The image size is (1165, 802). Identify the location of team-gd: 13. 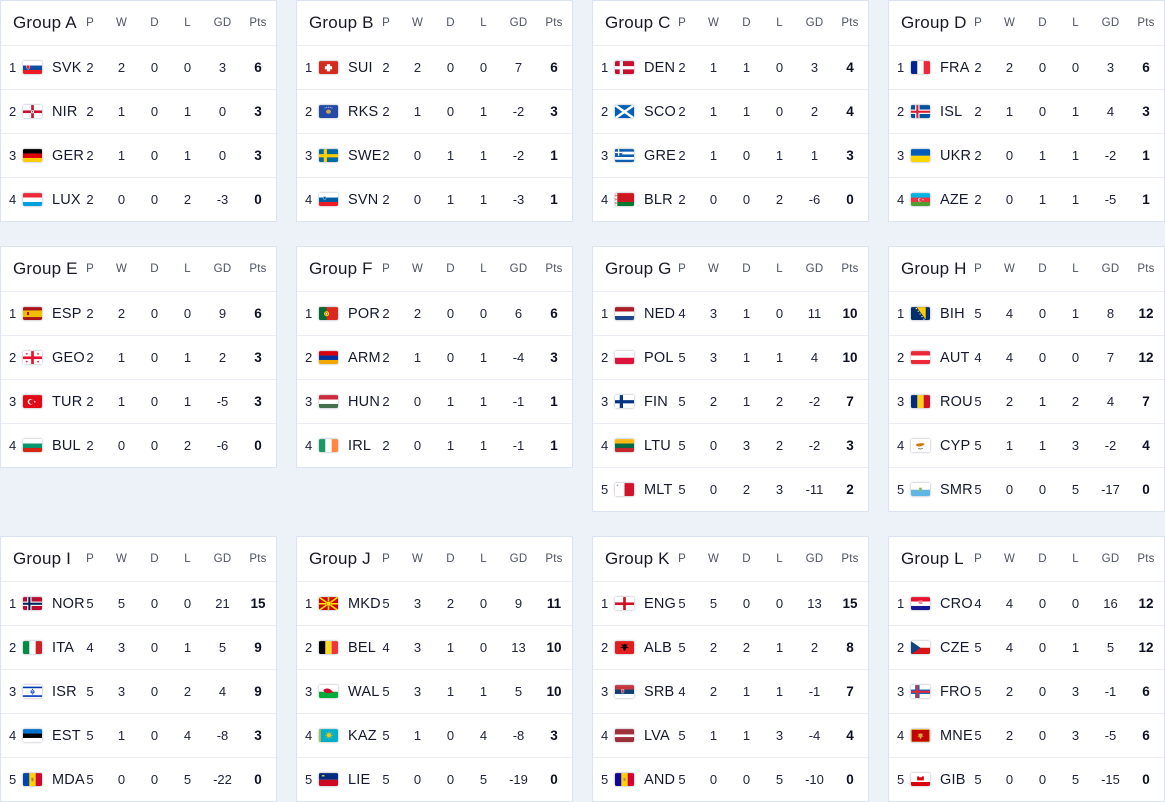
(814, 603).